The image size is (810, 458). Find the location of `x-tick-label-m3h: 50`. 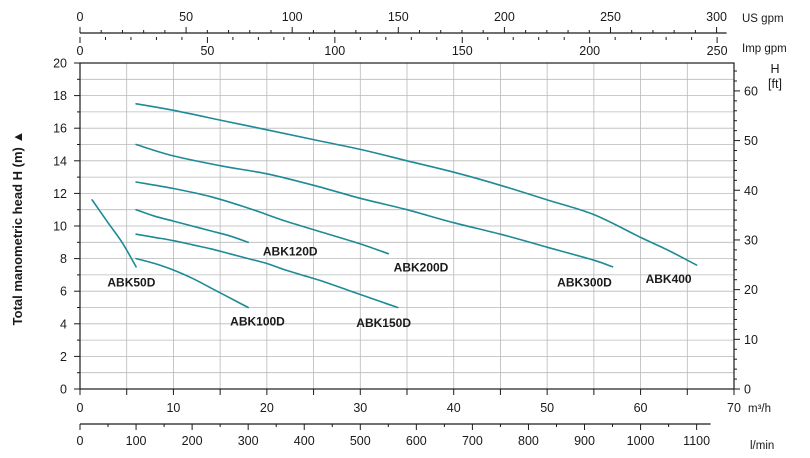

x-tick-label-m3h: 50 is located at coordinates (547, 408).